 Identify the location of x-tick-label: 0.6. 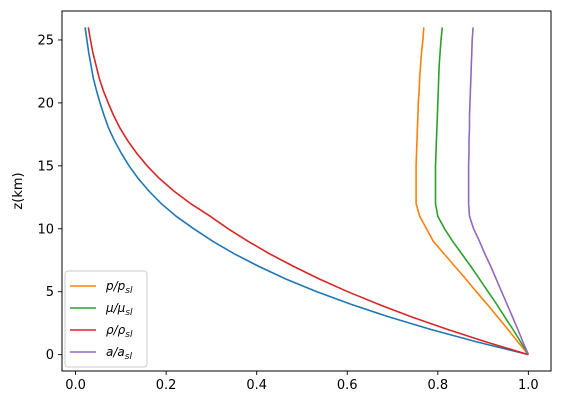
(347, 385).